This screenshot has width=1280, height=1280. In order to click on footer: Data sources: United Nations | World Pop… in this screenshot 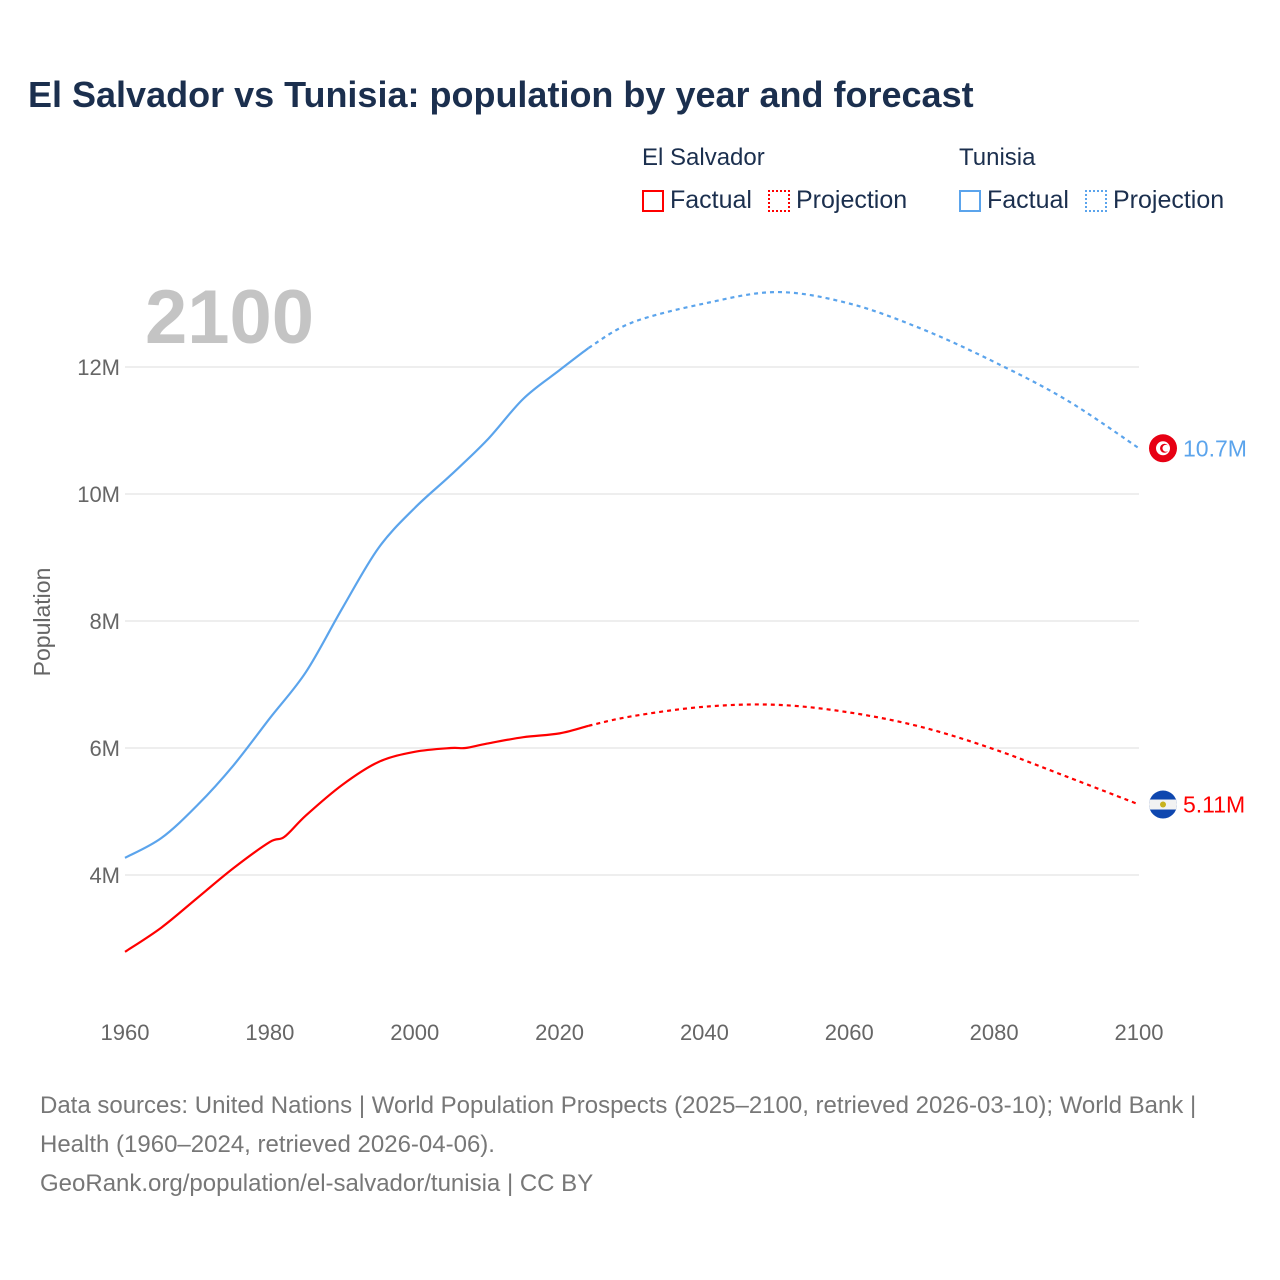, I will do `click(640, 1144)`.